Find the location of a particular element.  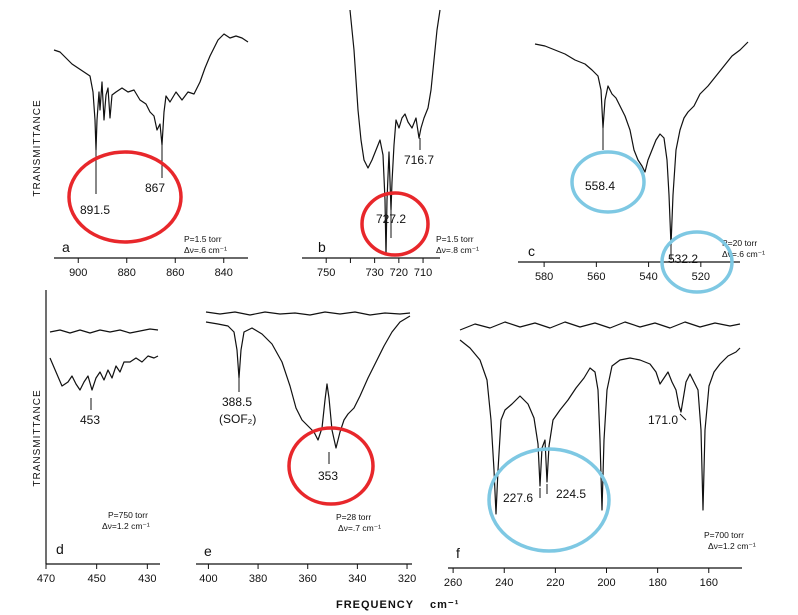

panel-a-resolution: Δν=.6 cm⁻¹ is located at coordinates (205, 250).